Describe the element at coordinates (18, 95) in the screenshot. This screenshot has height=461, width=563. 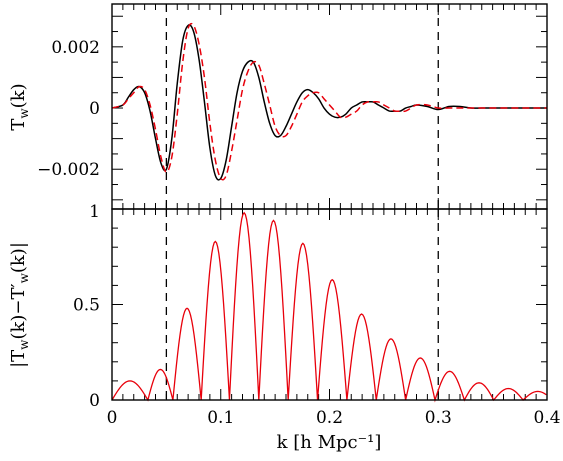
I see `top-ylabel-tail: (k)` at that location.